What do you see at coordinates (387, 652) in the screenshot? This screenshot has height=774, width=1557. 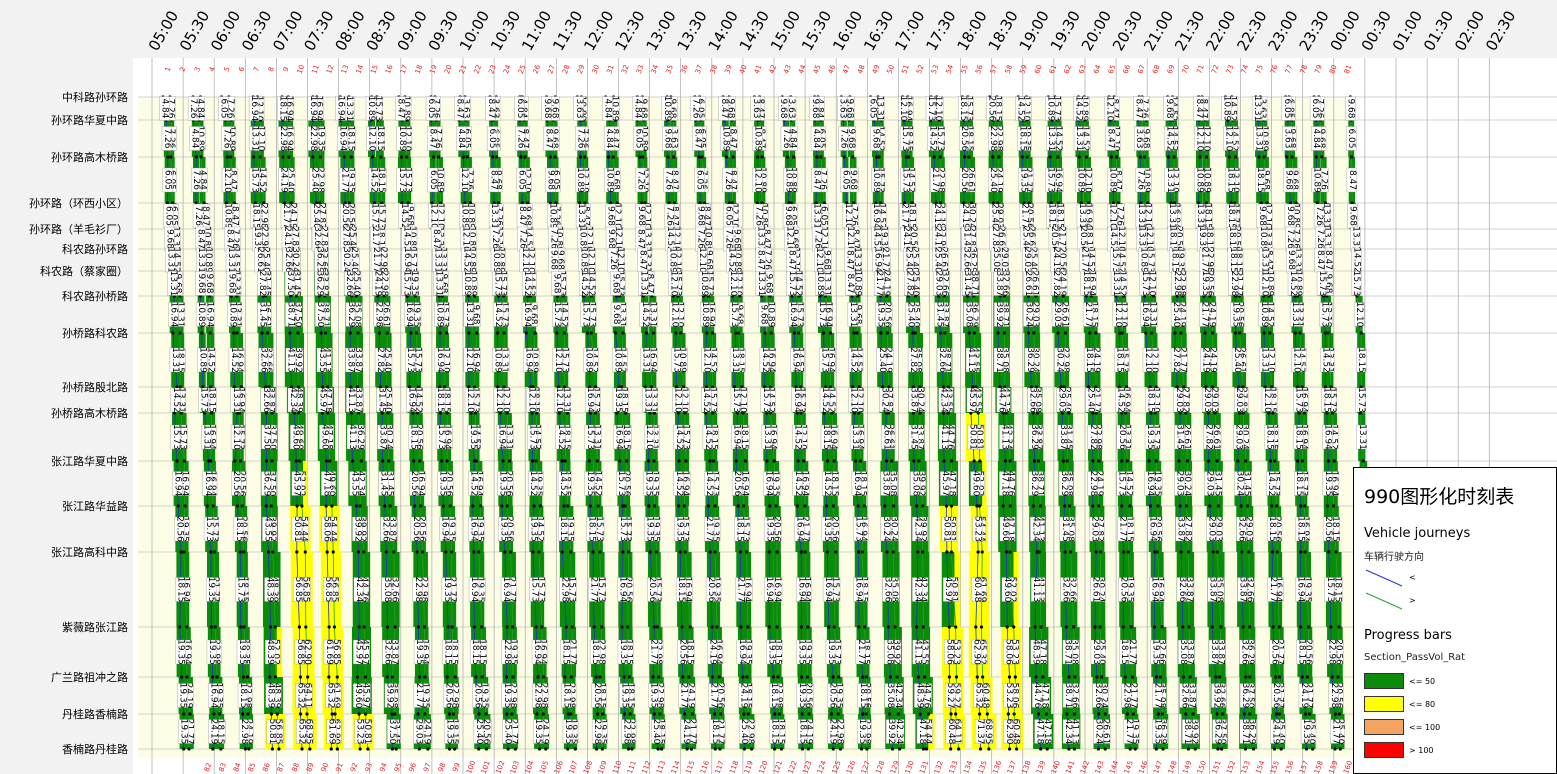 I see `volume-label: 32.66` at bounding box center [387, 652].